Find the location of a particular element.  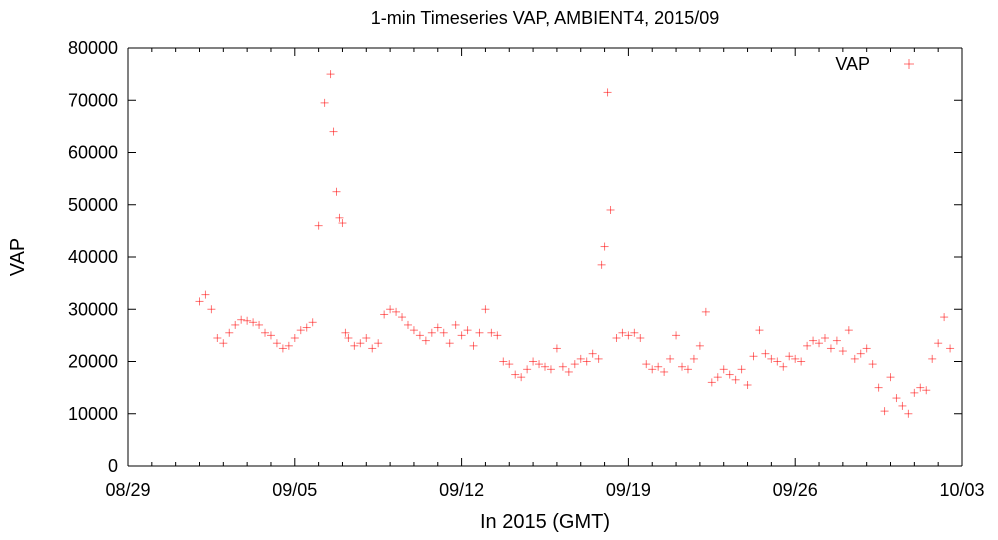

y-tick-label: 50000 is located at coordinates (93, 205).